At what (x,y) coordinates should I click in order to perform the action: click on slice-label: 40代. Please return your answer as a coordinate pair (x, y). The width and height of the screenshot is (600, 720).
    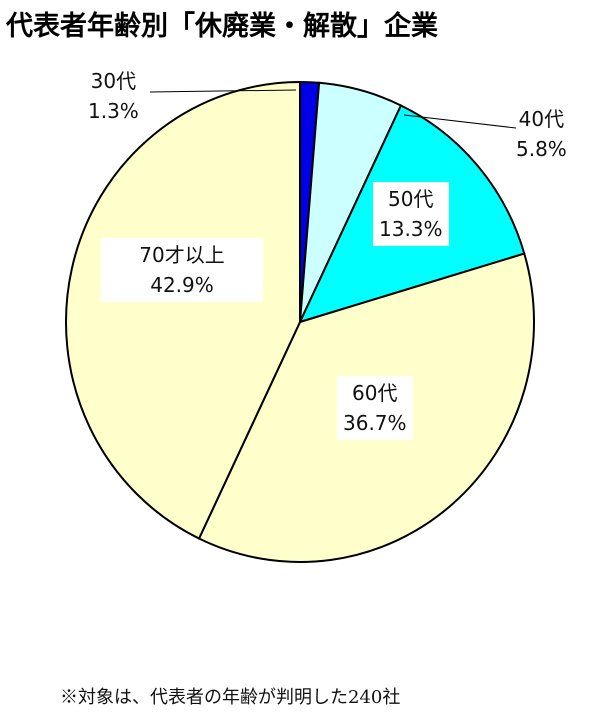
    Looking at the image, I should click on (541, 119).